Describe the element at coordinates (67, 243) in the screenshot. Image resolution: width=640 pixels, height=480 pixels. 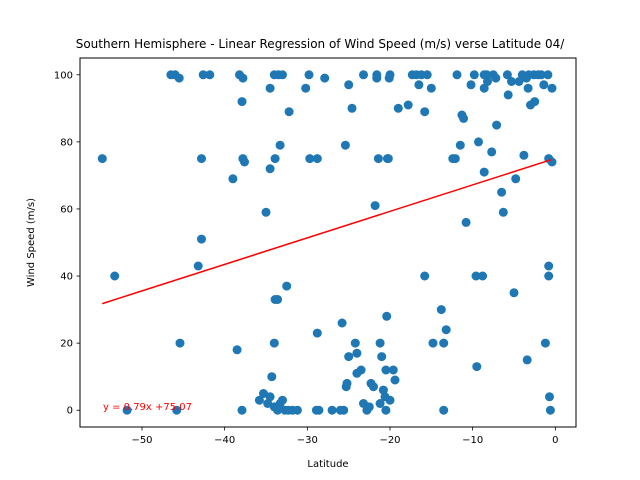
I see `y-axis-ticks: 0 20 40 60 80 100` at that location.